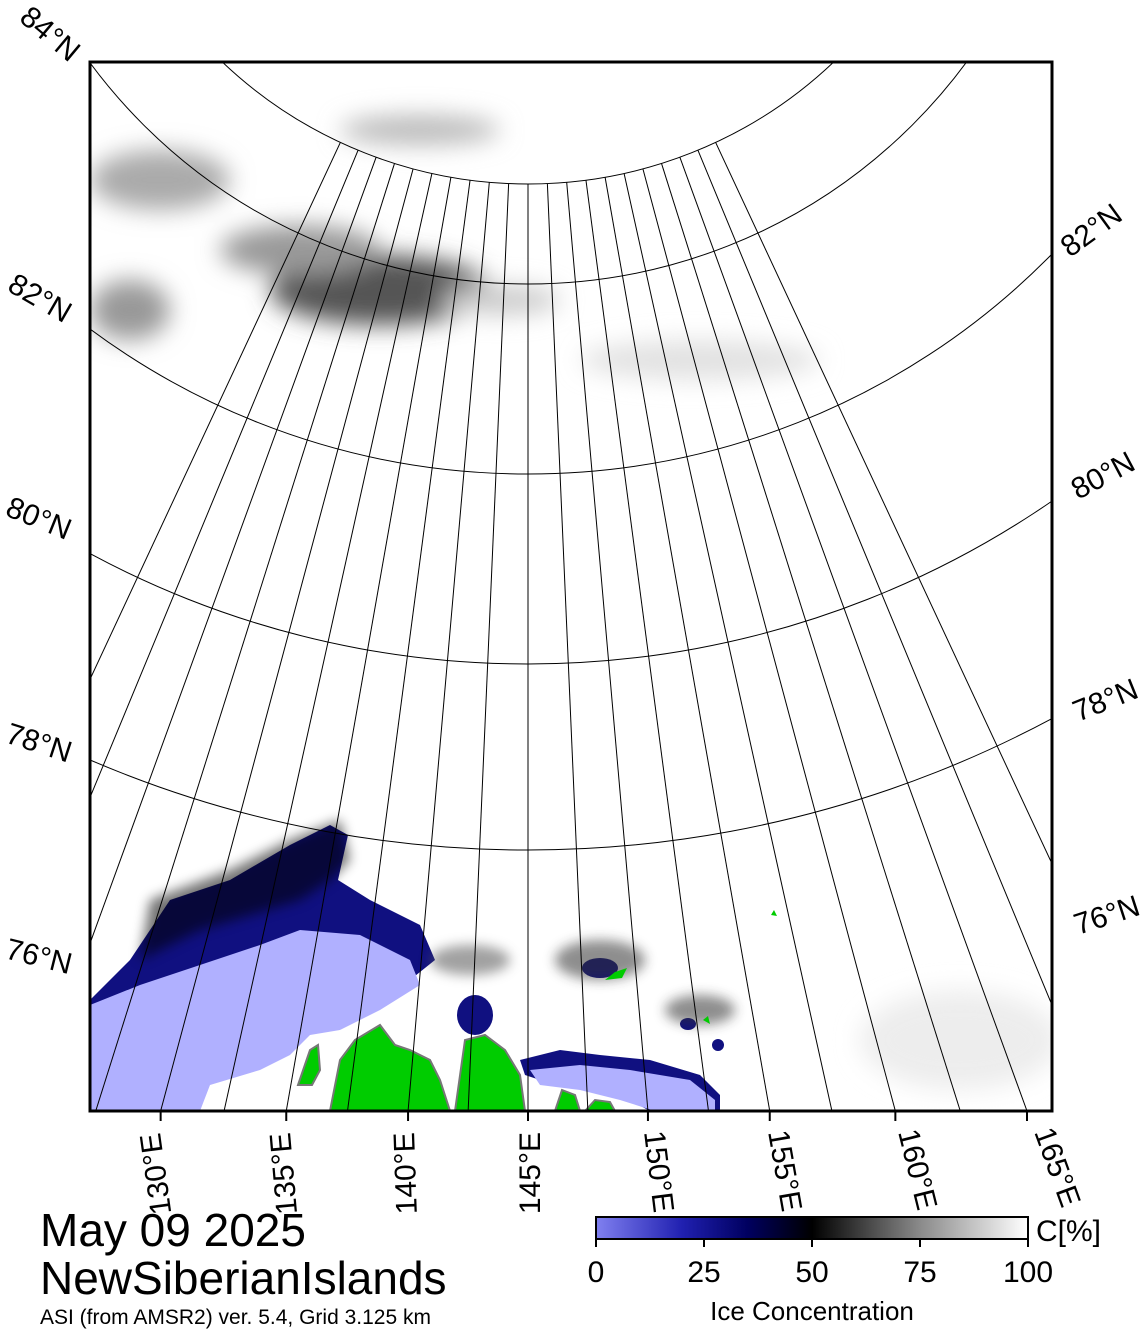 This screenshot has width=1143, height=1333. I want to click on lat-label-78n-right: 78°N, so click(1105, 701).